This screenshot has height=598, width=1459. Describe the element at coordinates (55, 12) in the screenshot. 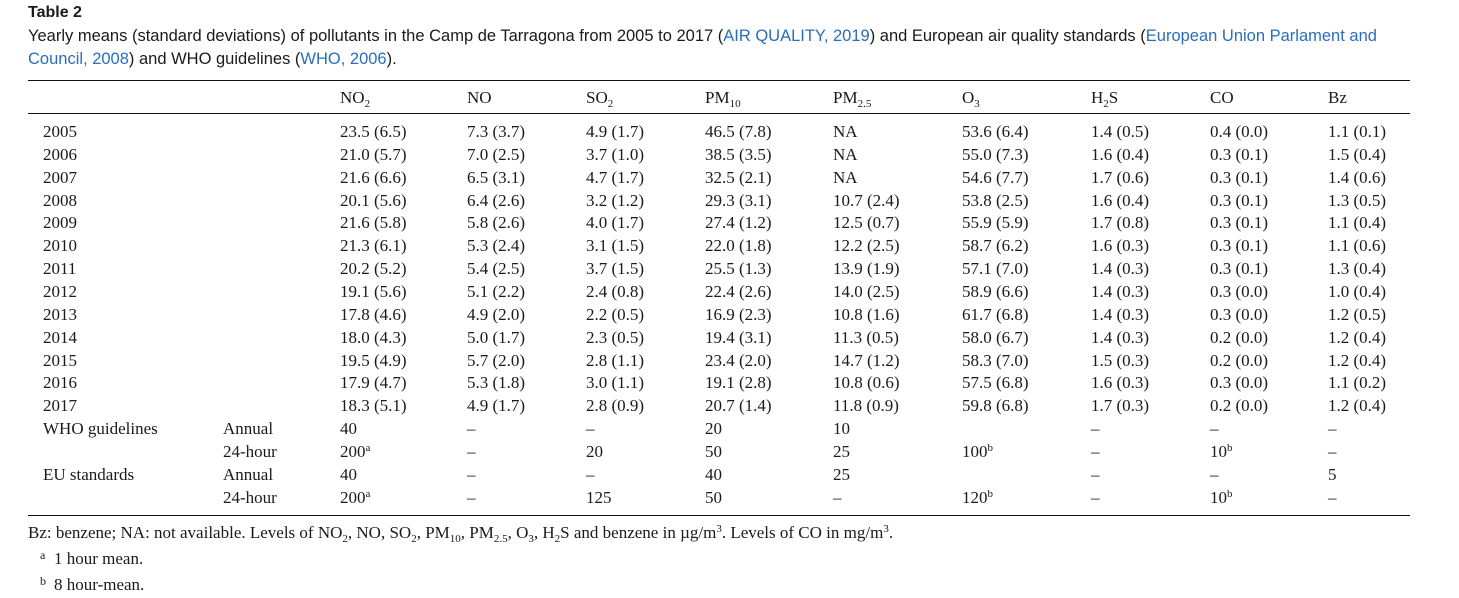

I see `table-label: Table 2` at that location.